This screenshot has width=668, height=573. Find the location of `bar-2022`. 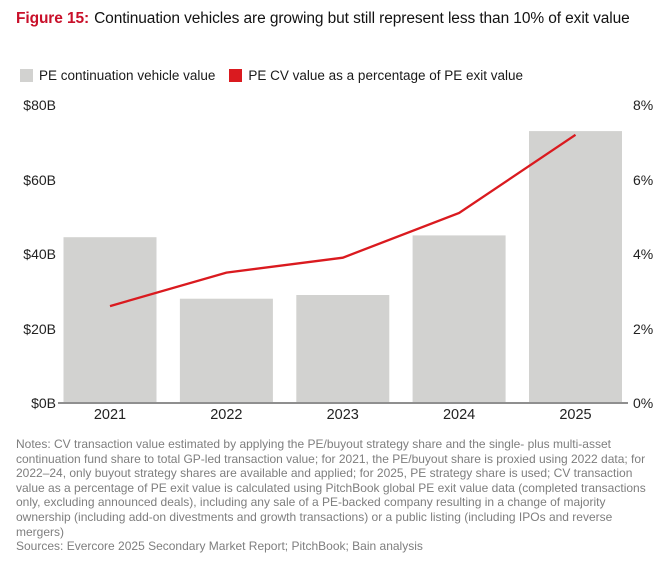

bar-2022 is located at coordinates (226, 350).